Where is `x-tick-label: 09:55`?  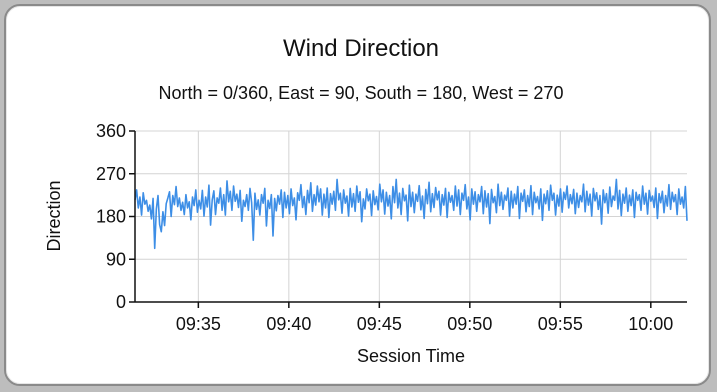 x-tick-label: 09:55 is located at coordinates (560, 324).